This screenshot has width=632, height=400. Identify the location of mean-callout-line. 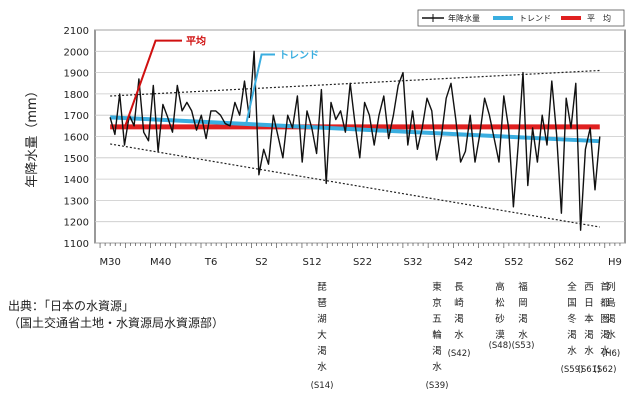
(153, 83).